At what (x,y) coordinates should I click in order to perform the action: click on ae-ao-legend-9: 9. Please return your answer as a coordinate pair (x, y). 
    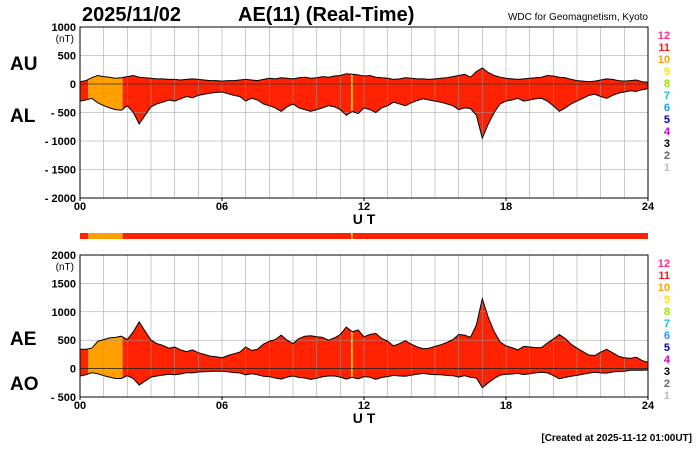
    Looking at the image, I should click on (667, 300).